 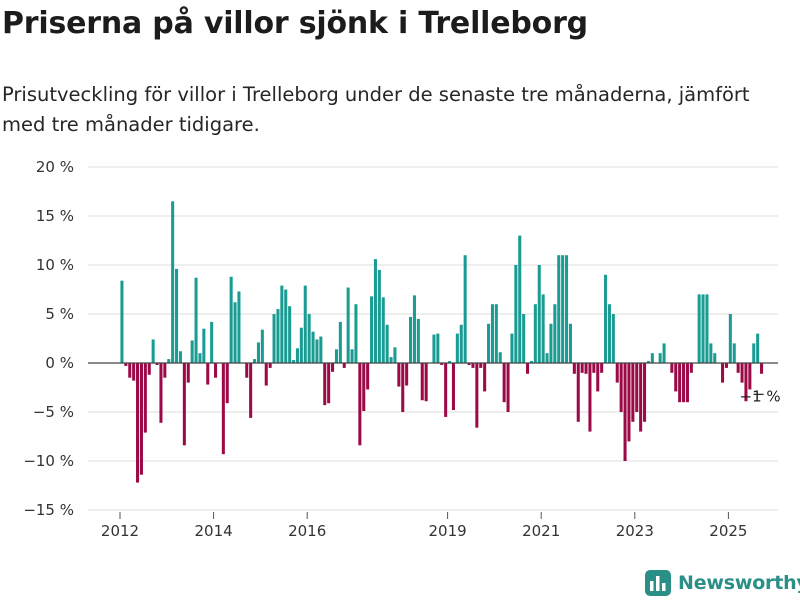 I want to click on chart-title: Priserna på villor sjönk i Trelleborg, so click(x=295, y=23).